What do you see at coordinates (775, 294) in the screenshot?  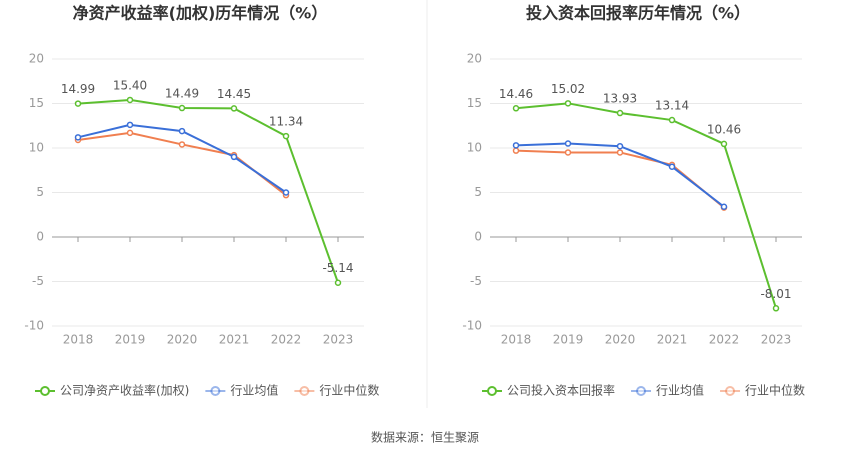 I see `value-label: -8.01` at bounding box center [775, 294].